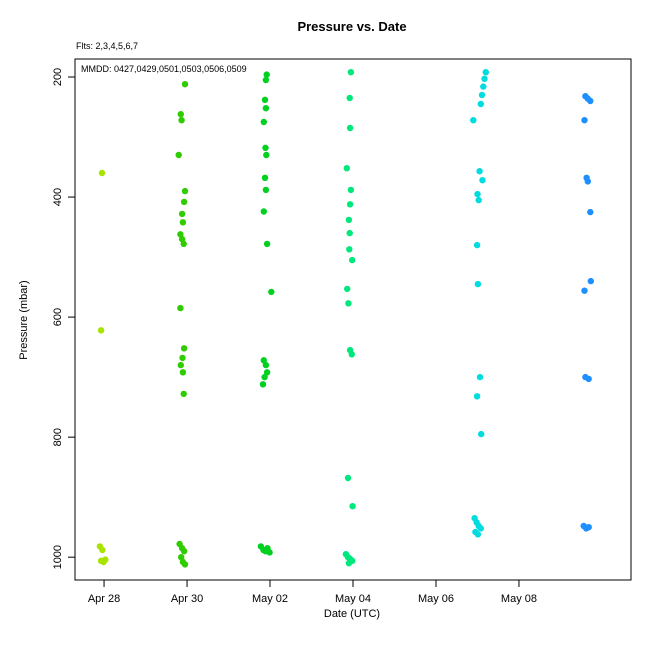 The width and height of the screenshot is (650, 650). What do you see at coordinates (24, 319) in the screenshot?
I see `y-axis-label: Pressure (mbar)` at bounding box center [24, 319].